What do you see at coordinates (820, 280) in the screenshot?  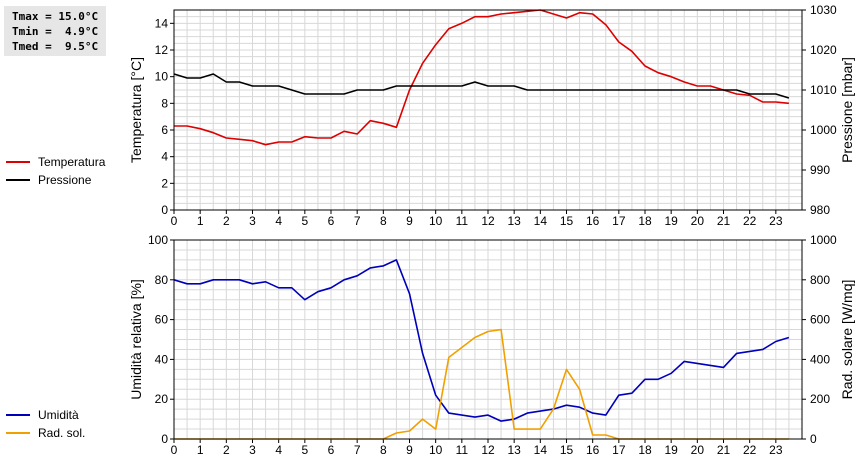 I see `y-right-tick-label: 800` at bounding box center [820, 280].